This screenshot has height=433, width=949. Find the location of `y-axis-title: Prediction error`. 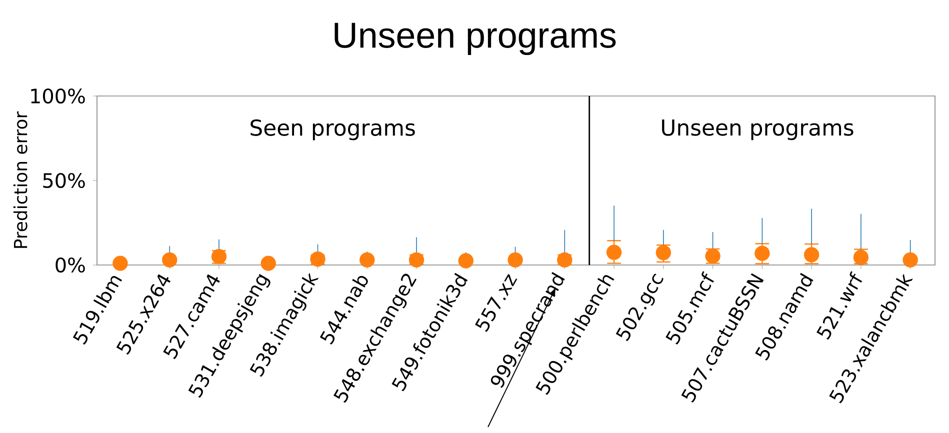

y-axis-title: Prediction error is located at coordinates (20, 179).